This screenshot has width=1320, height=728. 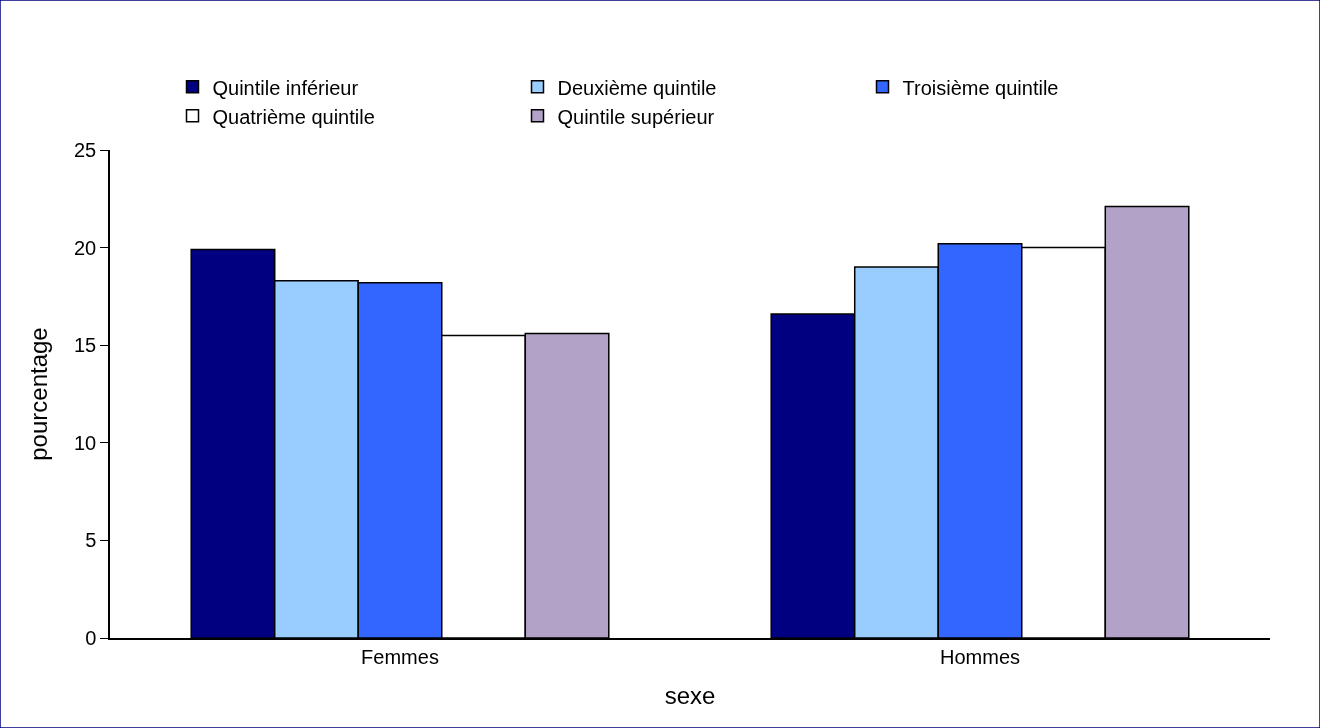 I want to click on y-tick-label: 15, so click(x=85, y=345).